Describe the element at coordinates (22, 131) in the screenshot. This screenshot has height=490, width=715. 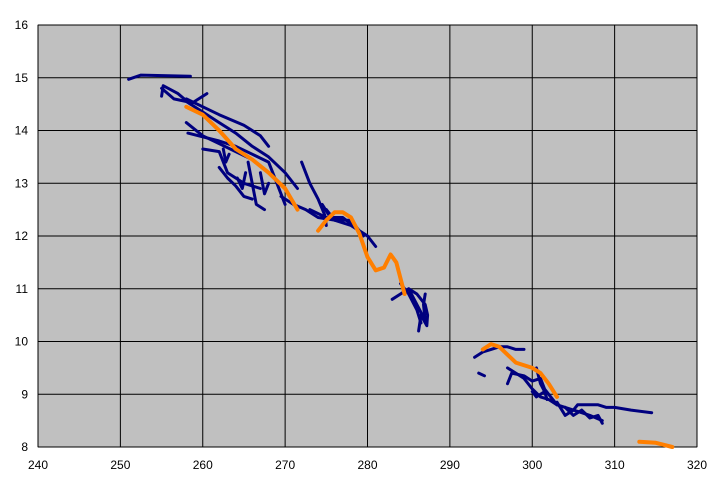
I see `y-tick-label: 14` at that location.